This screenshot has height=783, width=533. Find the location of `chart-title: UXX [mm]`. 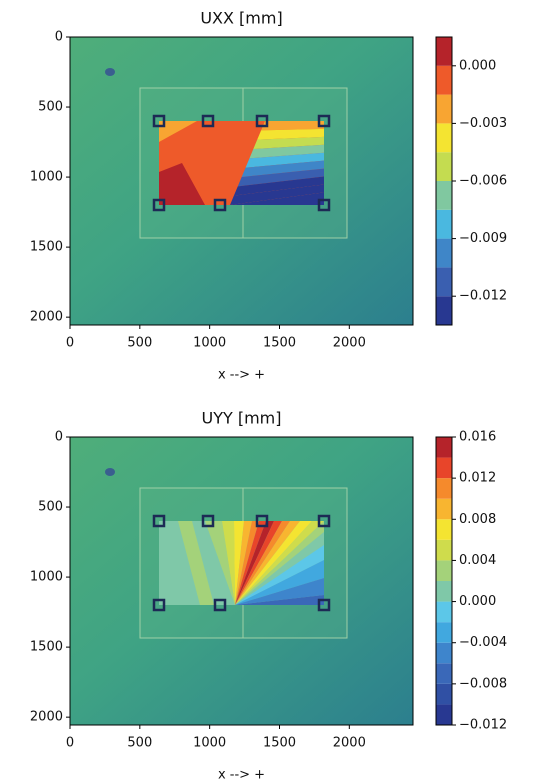

chart-title: UXX [mm] is located at coordinates (241, 18).